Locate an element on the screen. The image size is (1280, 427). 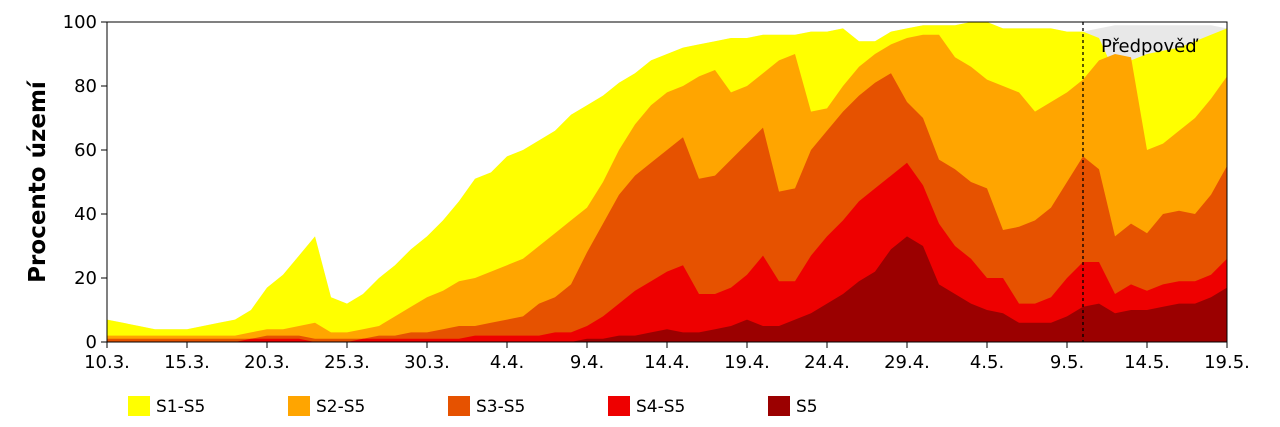
x-tick-label: 15.3. is located at coordinates (187, 362).